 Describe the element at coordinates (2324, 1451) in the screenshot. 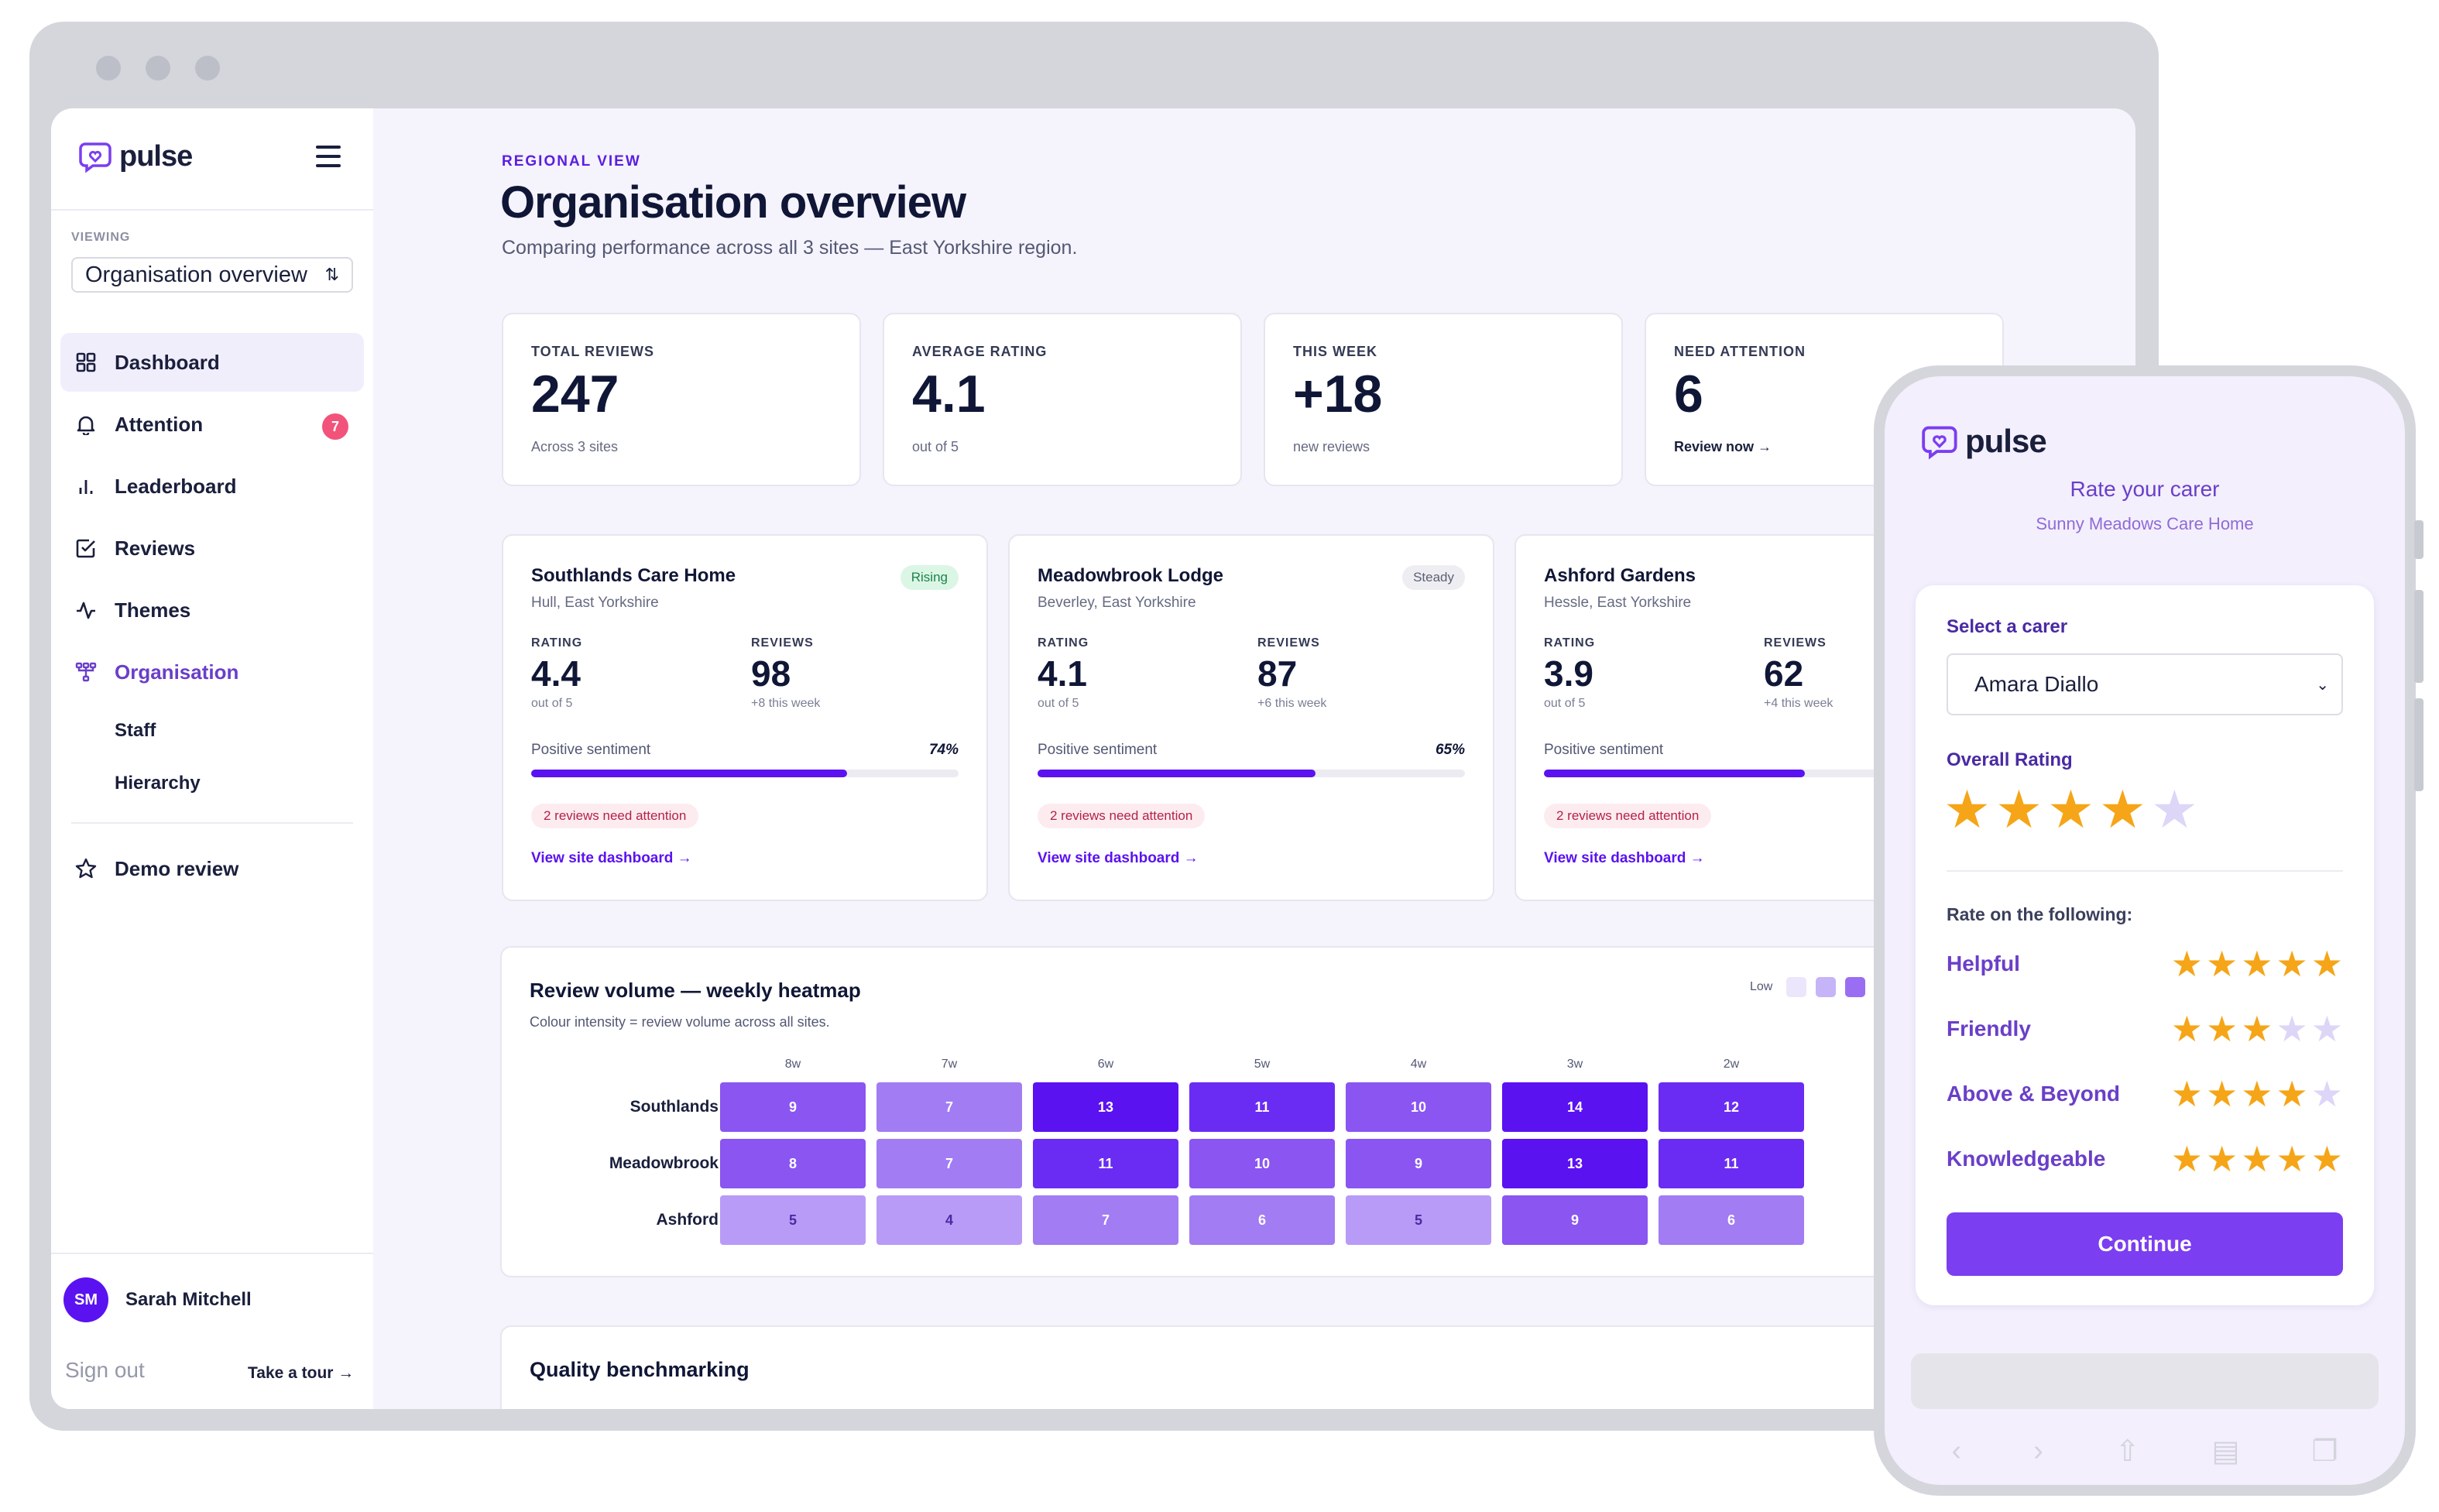

I see `tabs-icon: ❐` at that location.